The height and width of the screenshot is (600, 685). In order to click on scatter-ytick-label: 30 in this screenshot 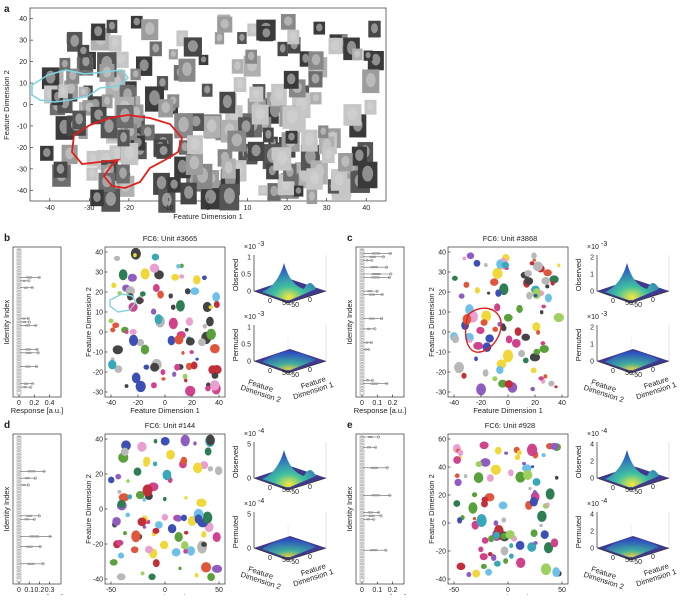, I will do `click(99, 273)`.